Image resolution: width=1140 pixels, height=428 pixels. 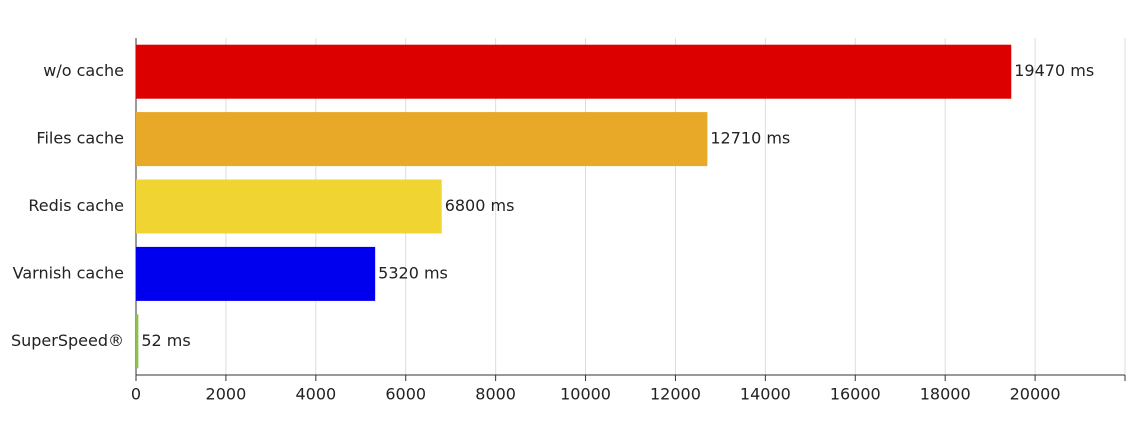 I want to click on value-label: 19470 ms, so click(x=1054, y=70).